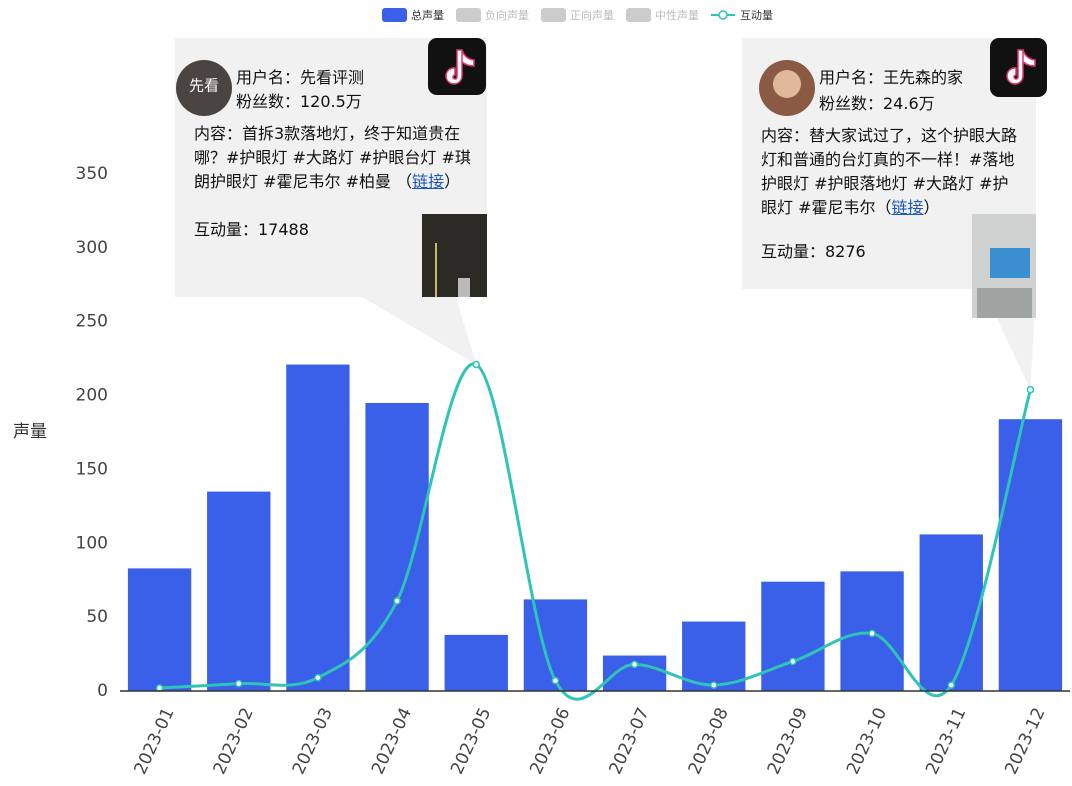  Describe the element at coordinates (630, 741) in the screenshot. I see `x-tick-label: 2023-07` at that location.